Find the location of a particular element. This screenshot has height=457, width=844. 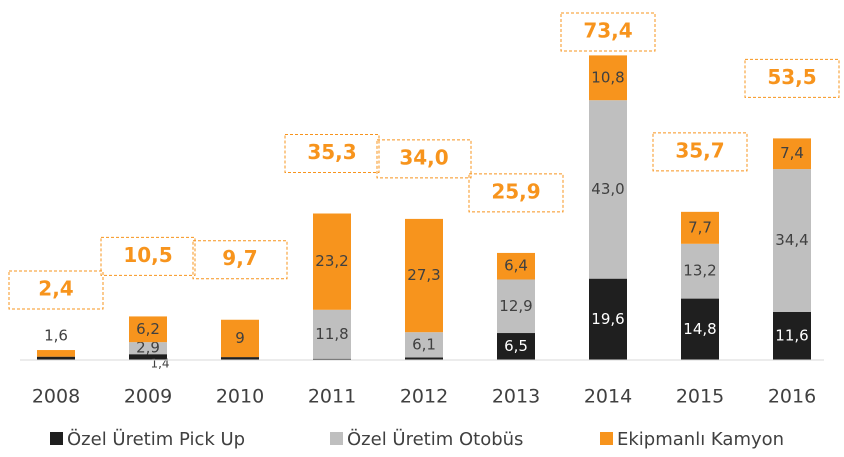

data-label: 12,9 is located at coordinates (515, 306).